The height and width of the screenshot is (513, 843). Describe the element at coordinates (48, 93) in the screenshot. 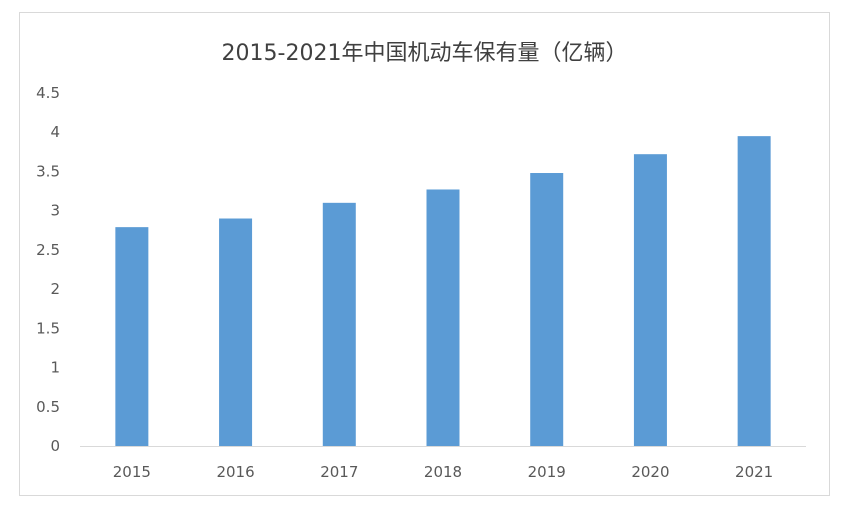

I see `y-tick-label: 4.5` at that location.